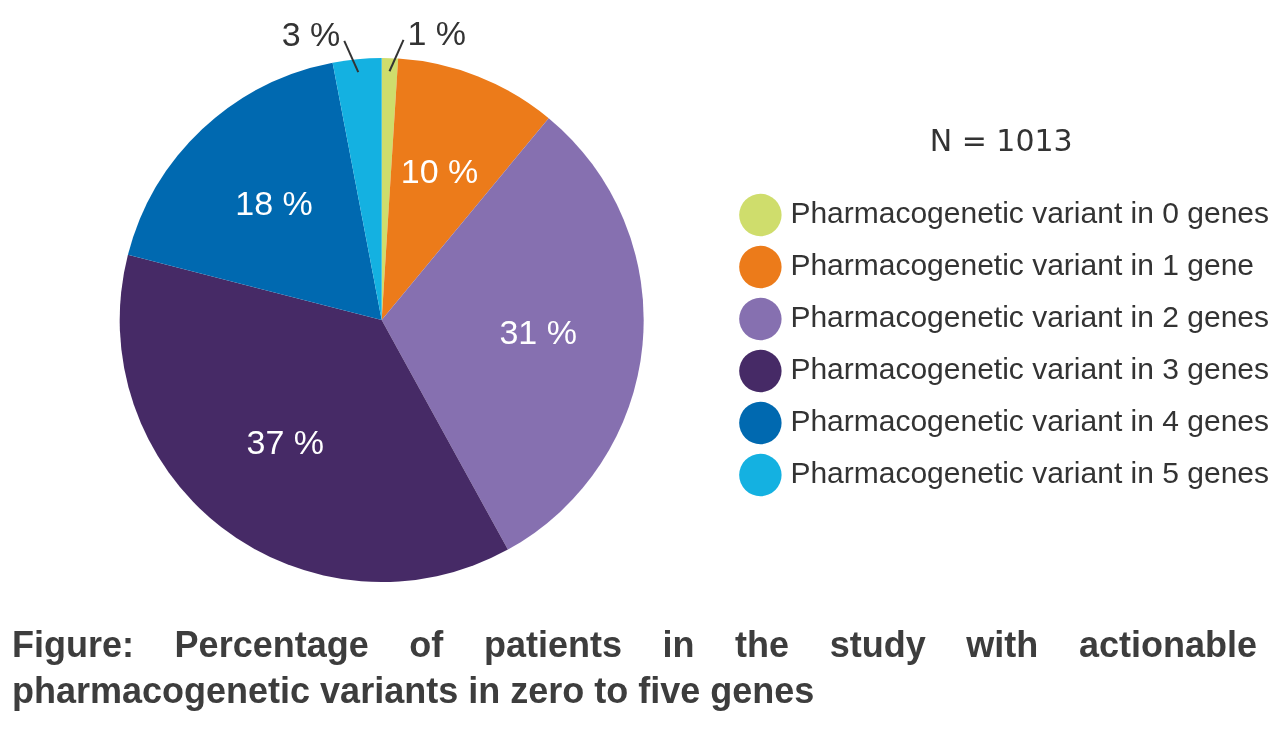 The image size is (1279, 740). I want to click on text: Figure: Percentage of patients in the study with actionable pharmacogenetic variants in zero to five genes, so click(634, 668).